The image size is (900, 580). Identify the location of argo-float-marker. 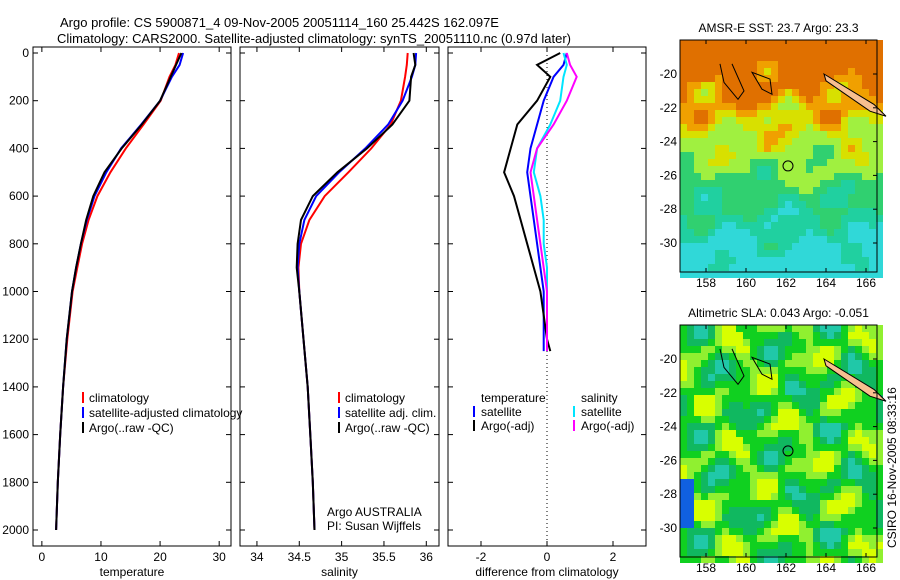
(788, 166).